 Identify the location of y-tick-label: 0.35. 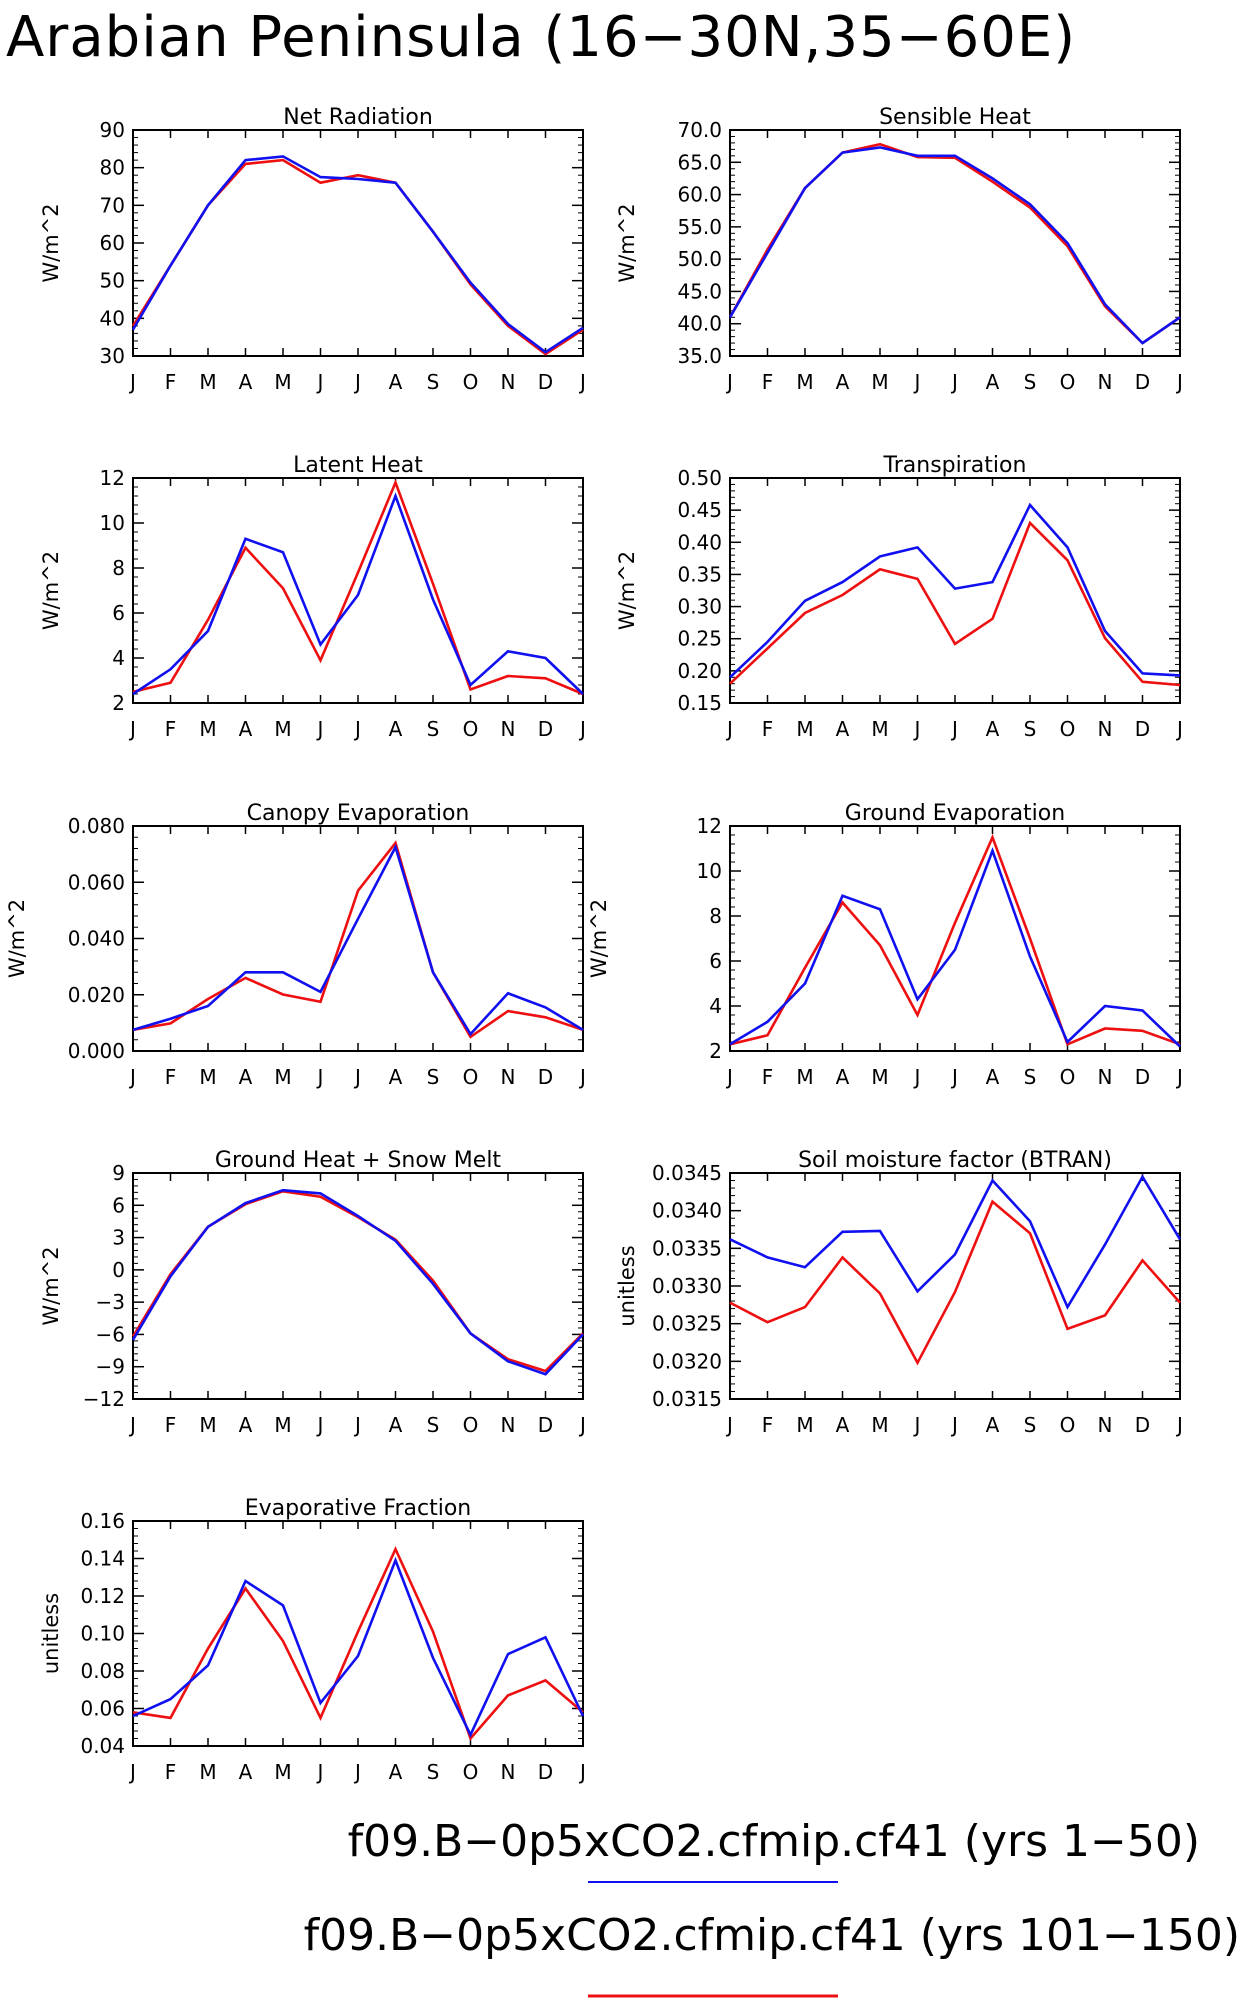
(699, 574).